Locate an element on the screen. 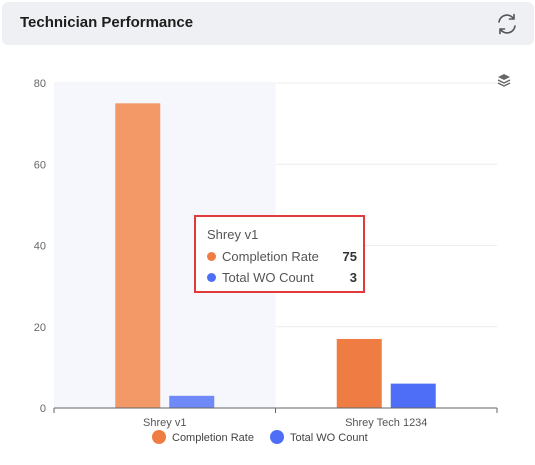 The image size is (535, 465). refresh-icon is located at coordinates (507, 24).